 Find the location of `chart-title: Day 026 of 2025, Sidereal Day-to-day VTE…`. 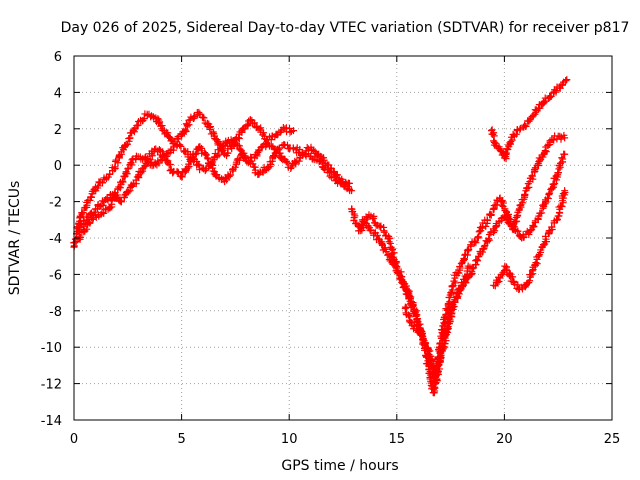

chart-title: Day 026 of 2025, Sidereal Day-to-day VTE… is located at coordinates (345, 28).